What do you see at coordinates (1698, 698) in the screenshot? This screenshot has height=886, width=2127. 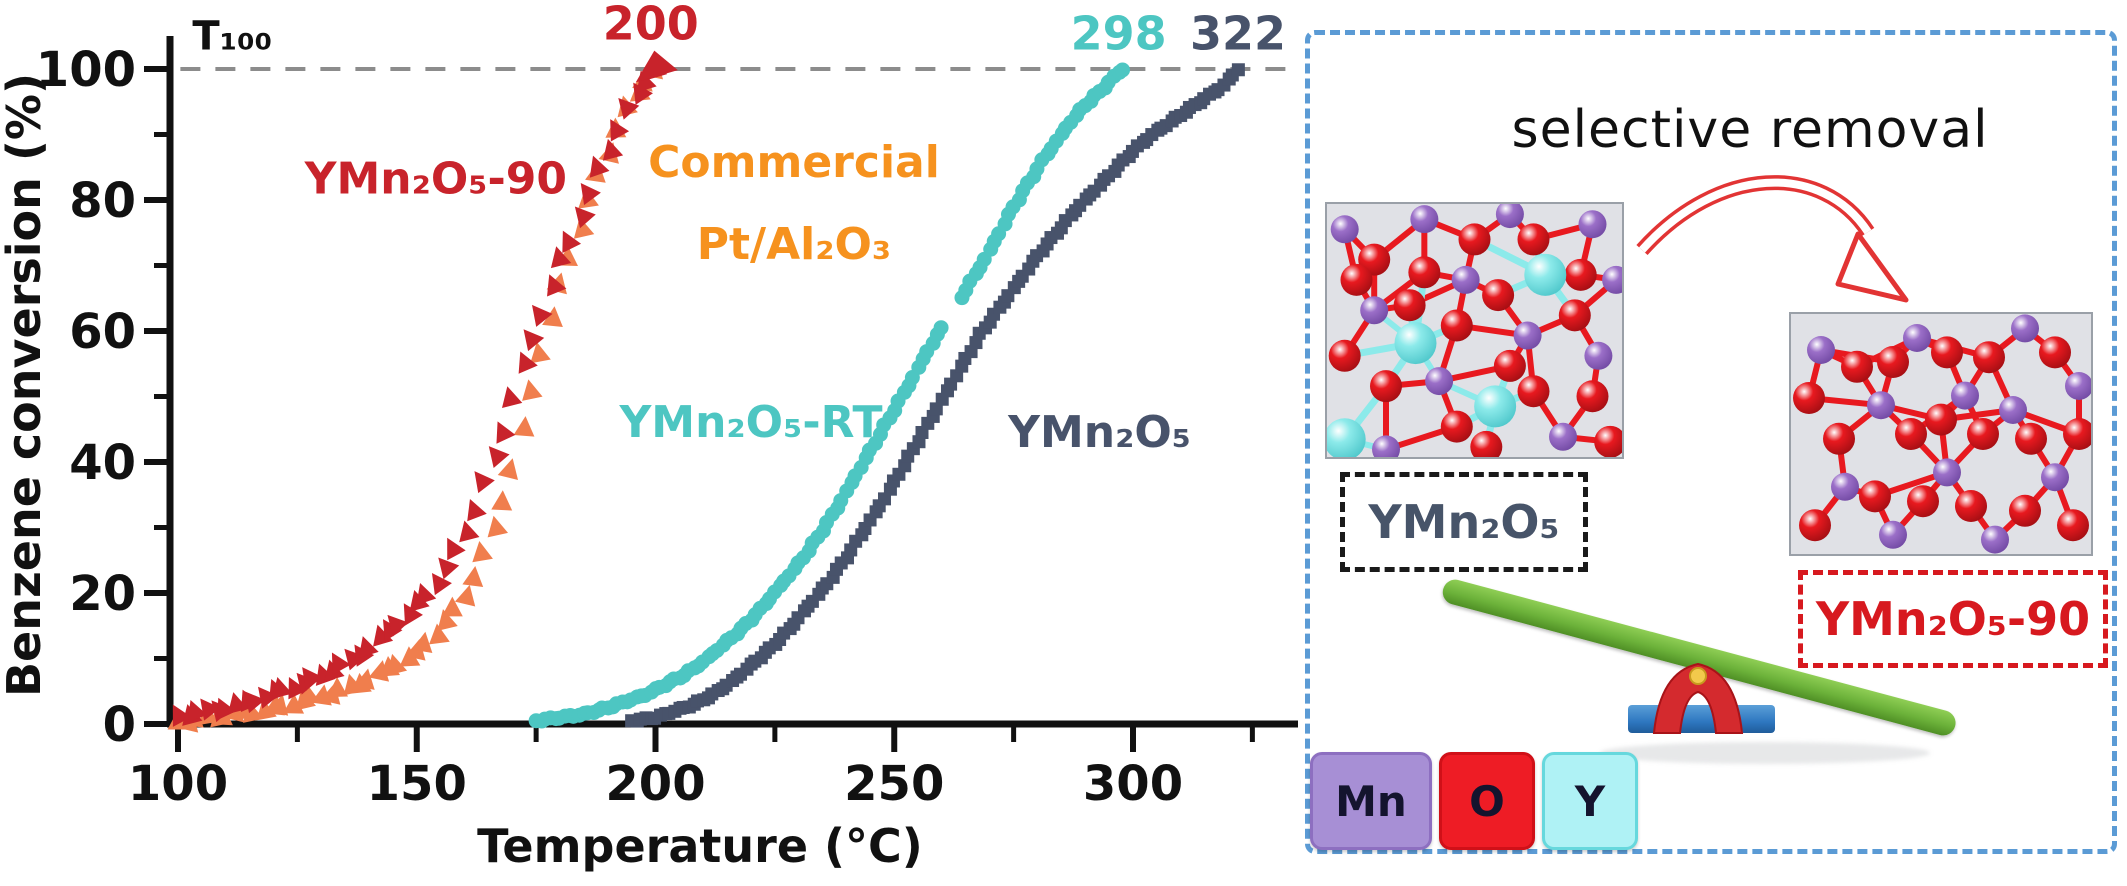 I see `seesaw-fulcrum-icon` at bounding box center [1698, 698].